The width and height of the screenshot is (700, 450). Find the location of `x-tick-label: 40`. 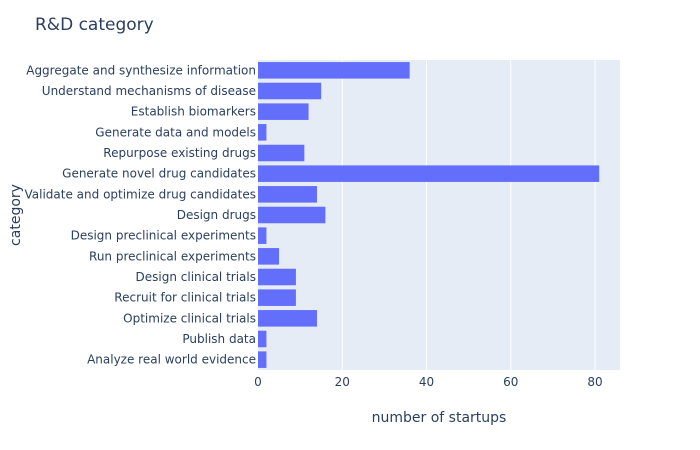

x-tick-label: 40 is located at coordinates (426, 382).